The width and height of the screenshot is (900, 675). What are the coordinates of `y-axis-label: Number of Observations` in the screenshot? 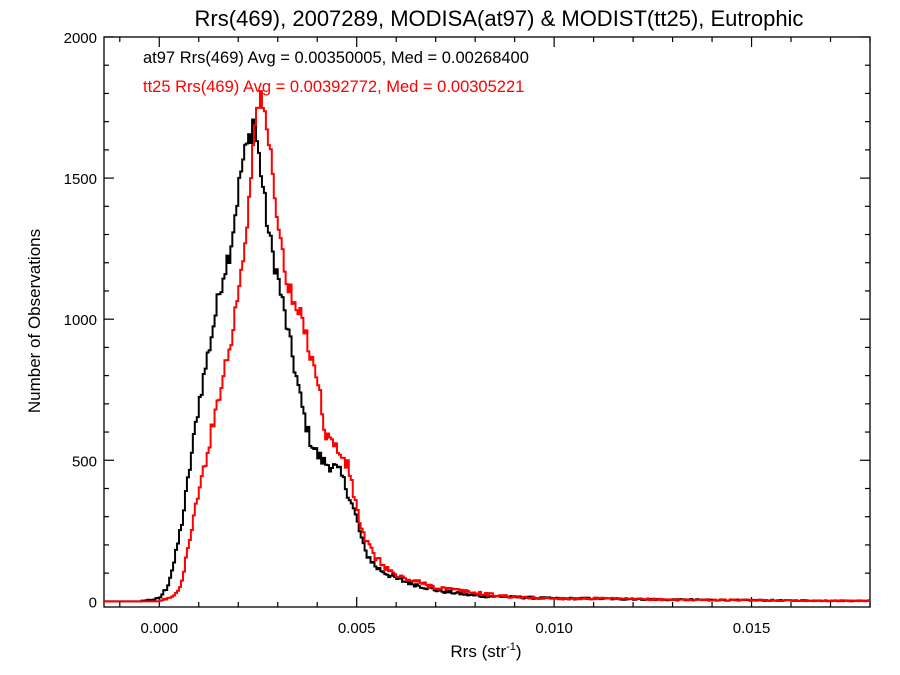 It's located at (34, 321).